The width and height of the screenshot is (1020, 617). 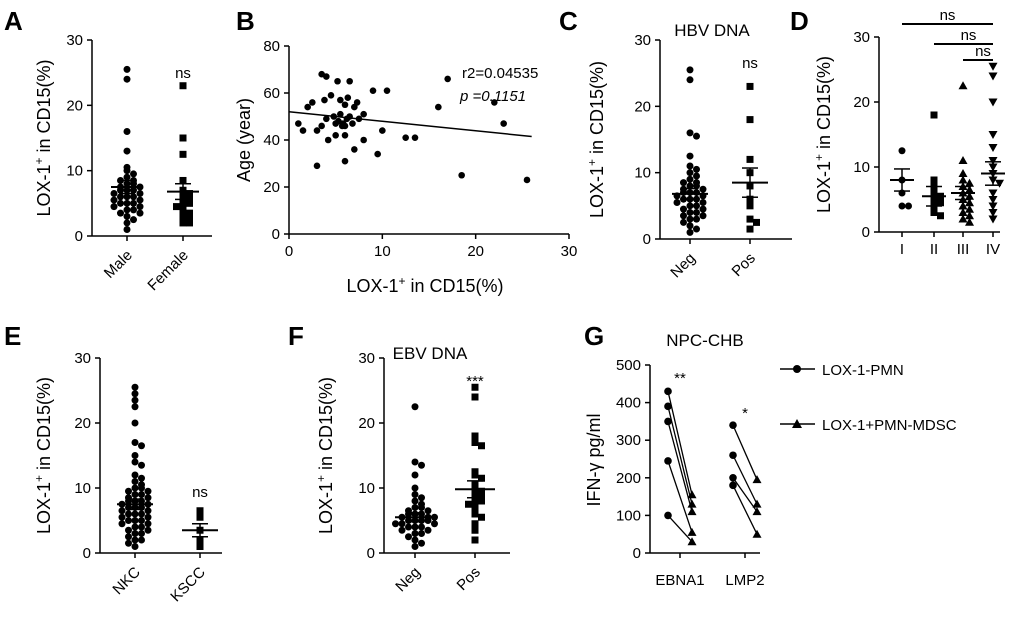 I want to click on legend: LOX-1-PMN LOX-1+PMN-MDSC, so click(x=868, y=398).